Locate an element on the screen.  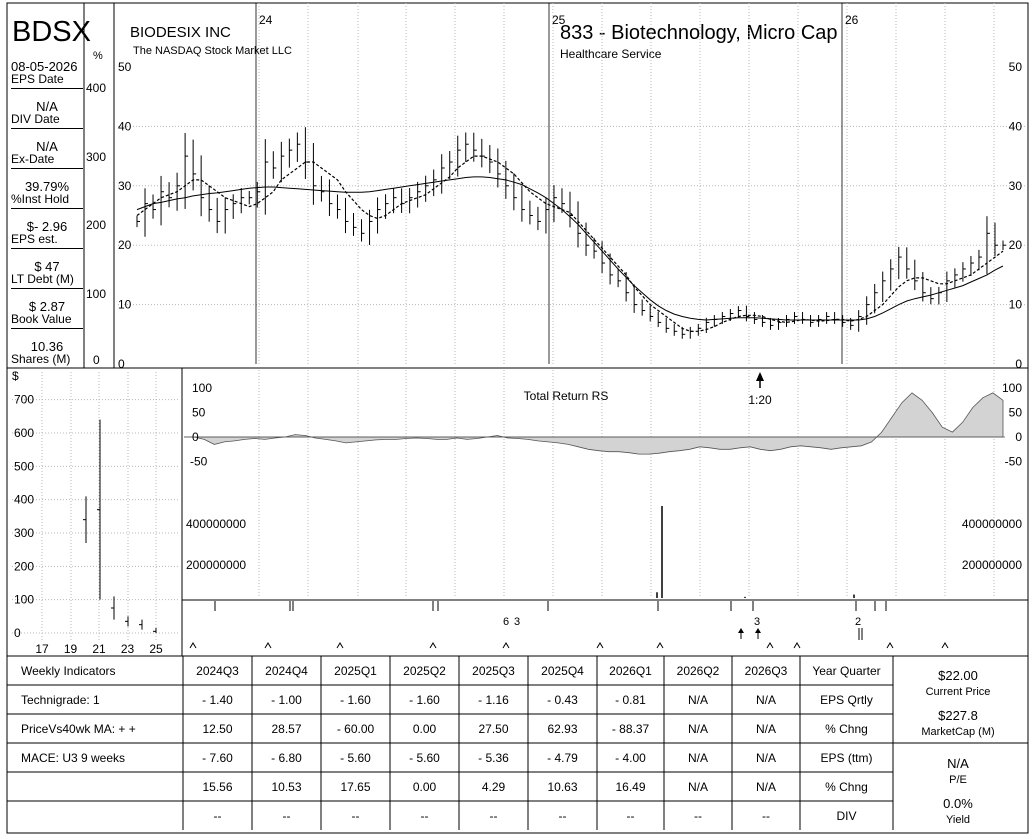
table-cell: MACE: U3 9 weeks is located at coordinates (73, 758).